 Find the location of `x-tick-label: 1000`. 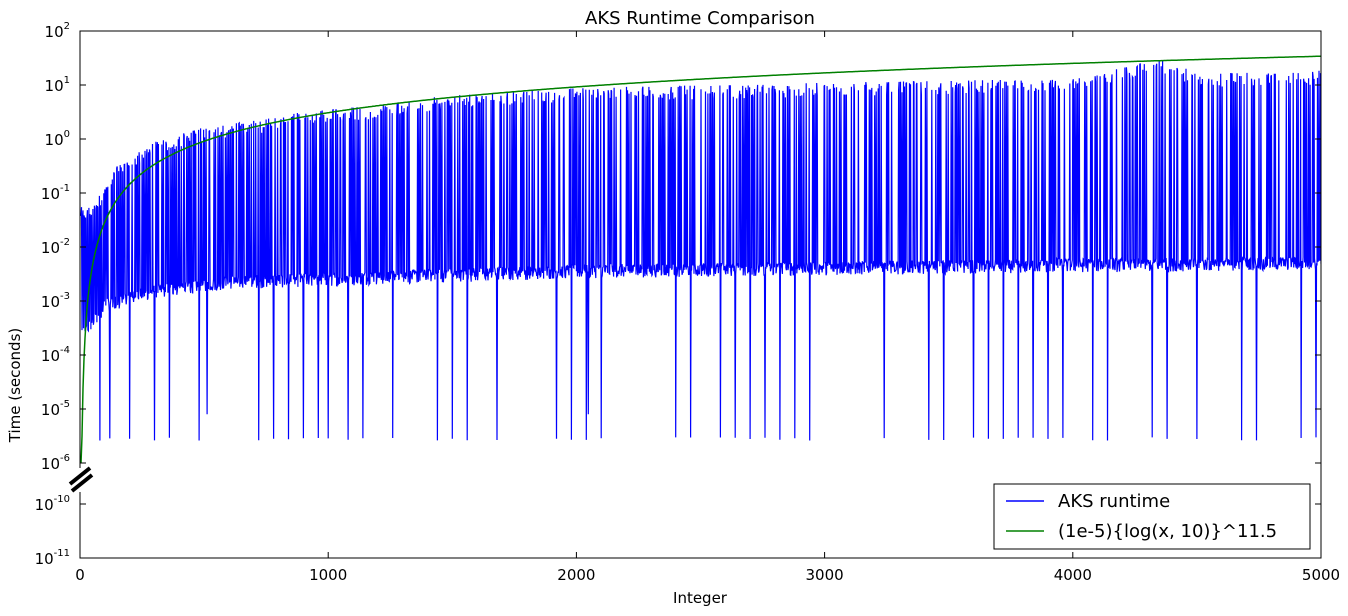

x-tick-label: 1000 is located at coordinates (328, 575).